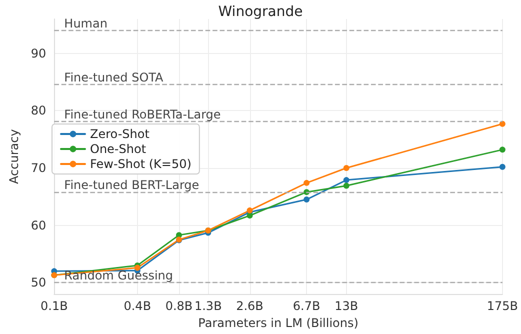 Image resolution: width=521 pixels, height=334 pixels. Describe the element at coordinates (114, 77) in the screenshot. I see `ref-line-label: Fine-tuned SOTA` at that location.